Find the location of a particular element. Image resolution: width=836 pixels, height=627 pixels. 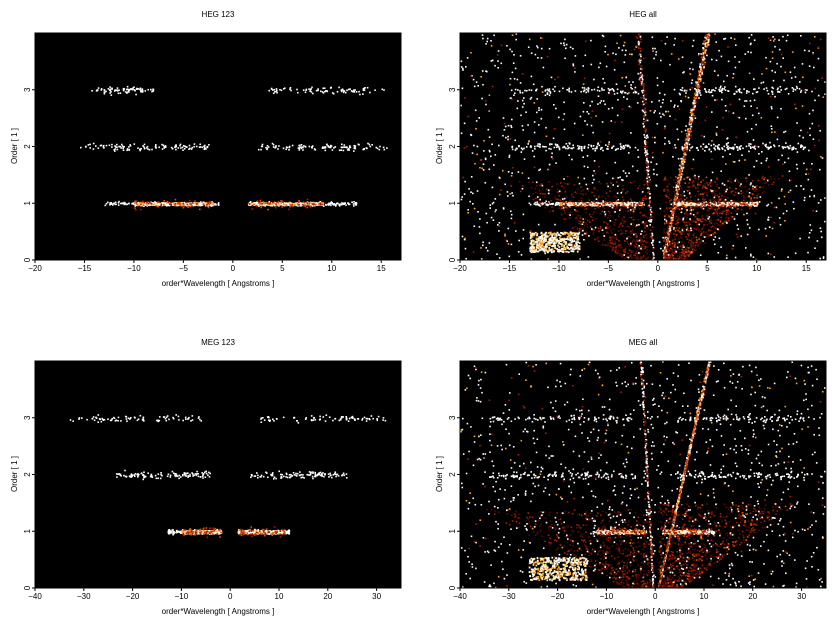

y-tick-label: 2 is located at coordinates (27, 146).